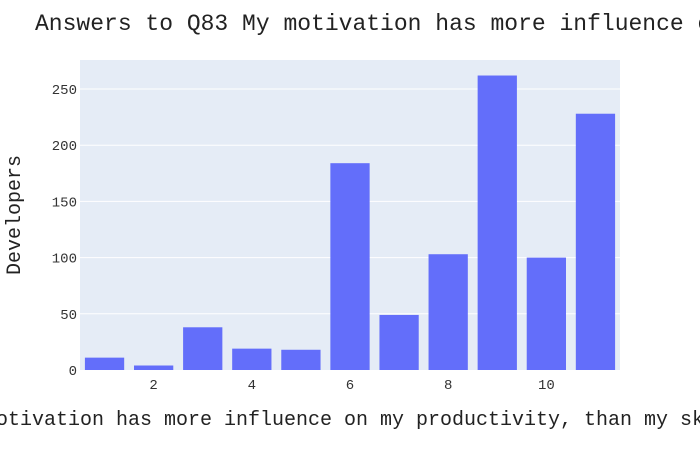  Describe the element at coordinates (64, 231) in the screenshot. I see `y-axis-ticks: 0 50 100 150 200 250` at that location.